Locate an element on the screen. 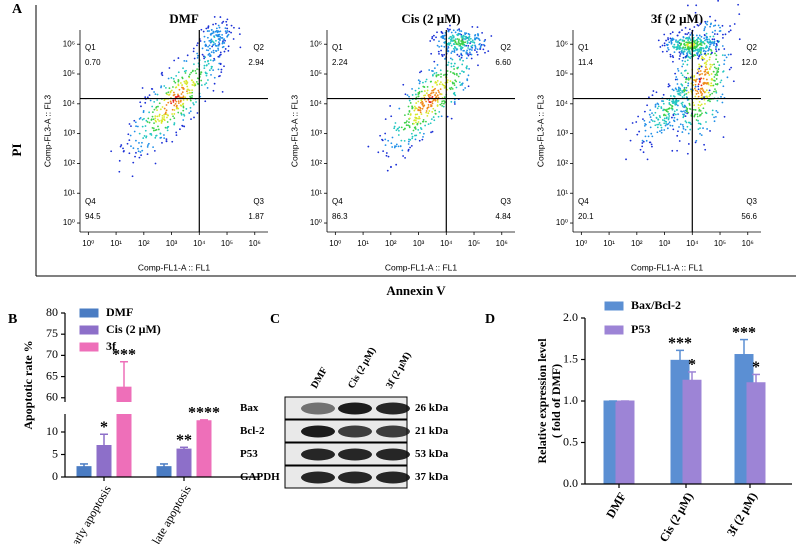 The image size is (800, 544). y-tick-label: 60 is located at coordinates (52, 397).